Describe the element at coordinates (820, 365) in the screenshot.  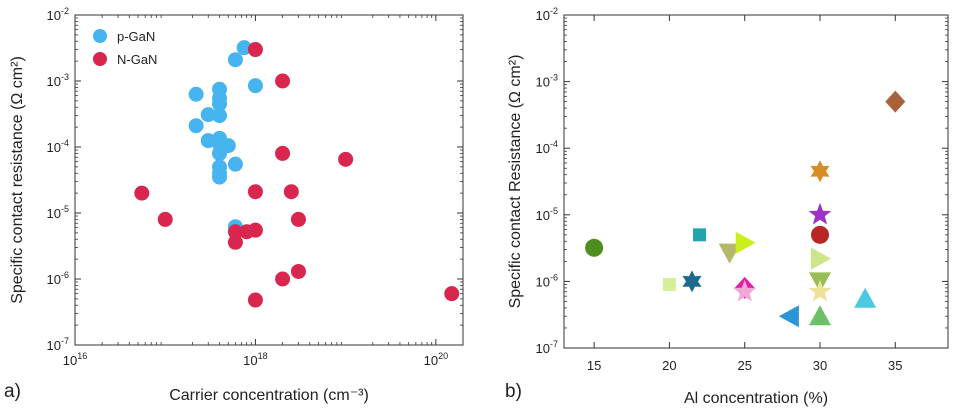
I see `x-tick-label: 30` at that location.